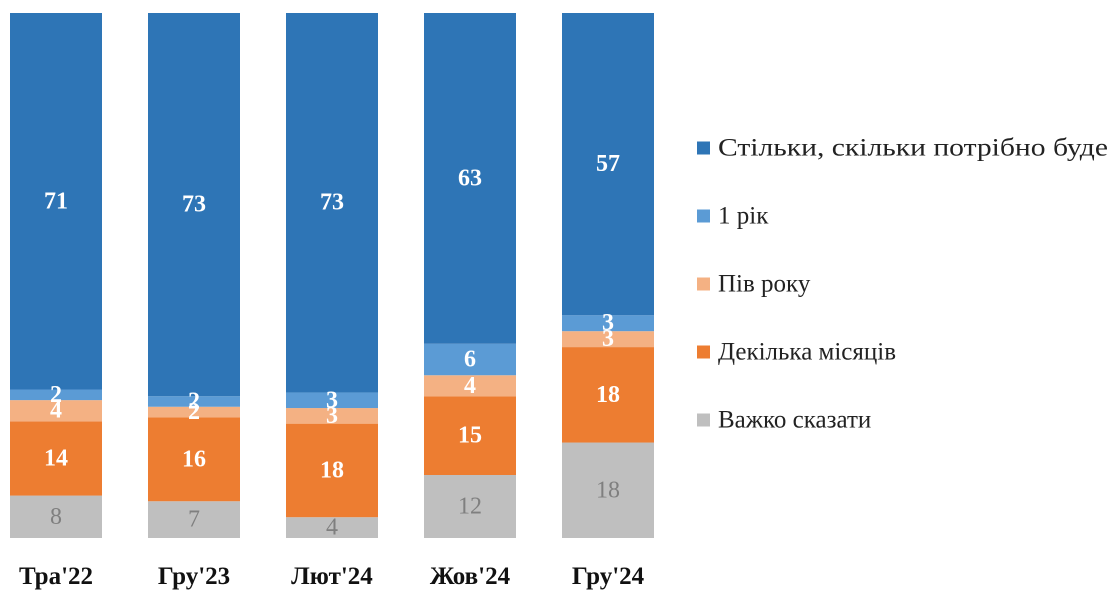 The image size is (1117, 603). I want to click on data-label-3-2: 18, so click(332, 470).